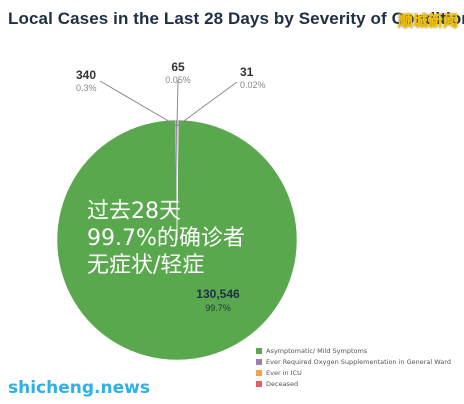 The image size is (464, 404). I want to click on pie-slice, so click(177, 180).